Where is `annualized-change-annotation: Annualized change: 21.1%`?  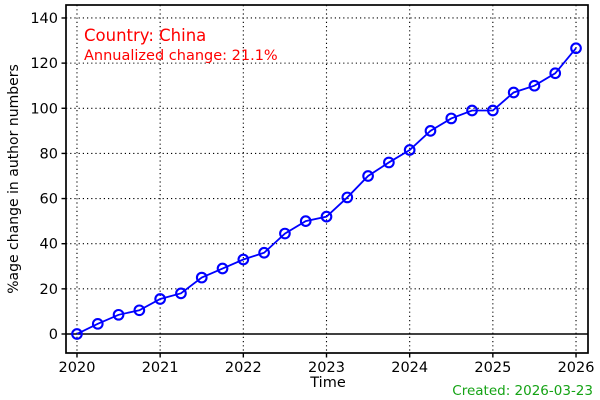
annualized-change-annotation: Annualized change: 21.1% is located at coordinates (181, 56).